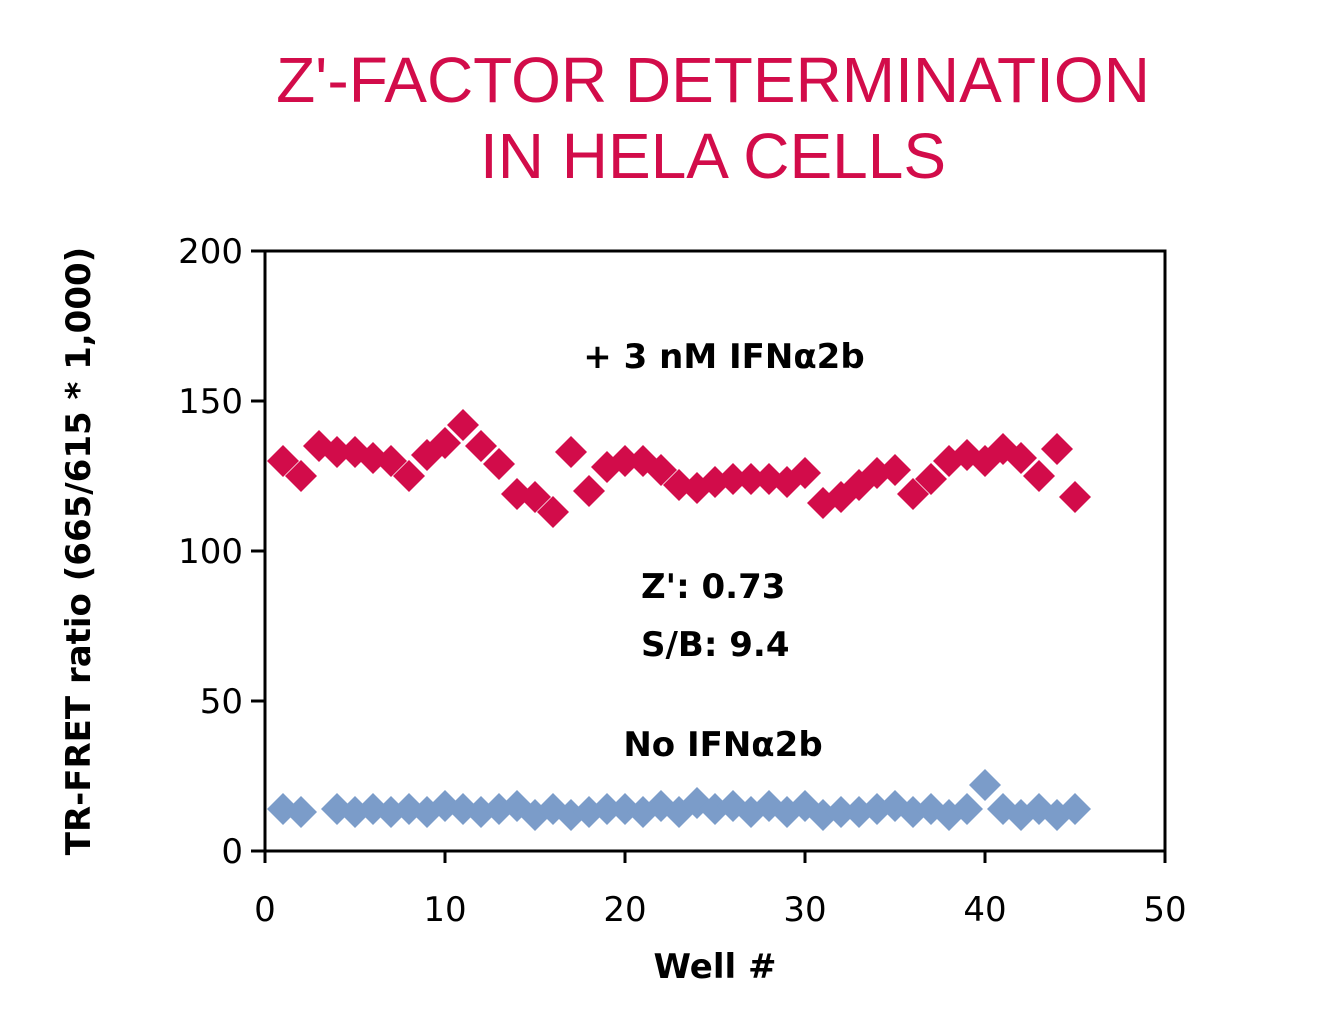  What do you see at coordinates (1164, 910) in the screenshot?
I see `x-tick-label: 50` at bounding box center [1164, 910].